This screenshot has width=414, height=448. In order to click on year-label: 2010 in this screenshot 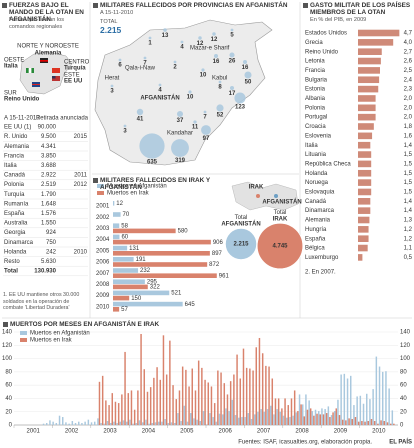, I will do `click(103, 307)`.